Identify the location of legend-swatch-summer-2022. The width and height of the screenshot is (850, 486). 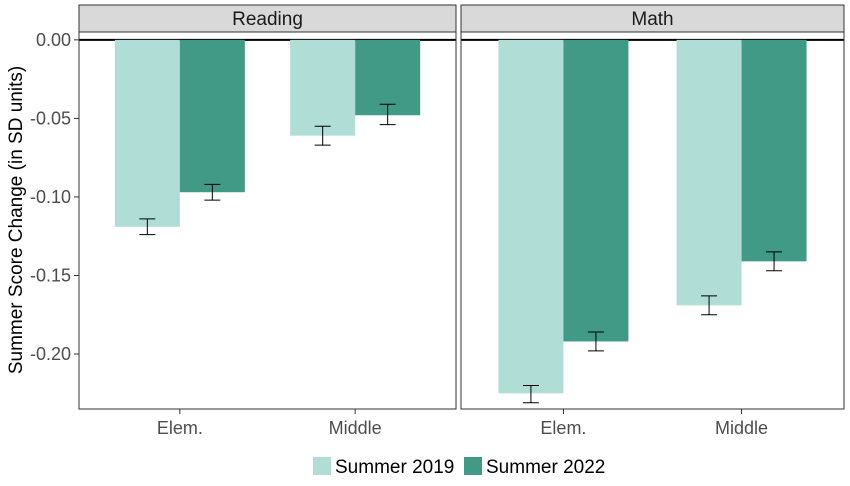
(473, 466).